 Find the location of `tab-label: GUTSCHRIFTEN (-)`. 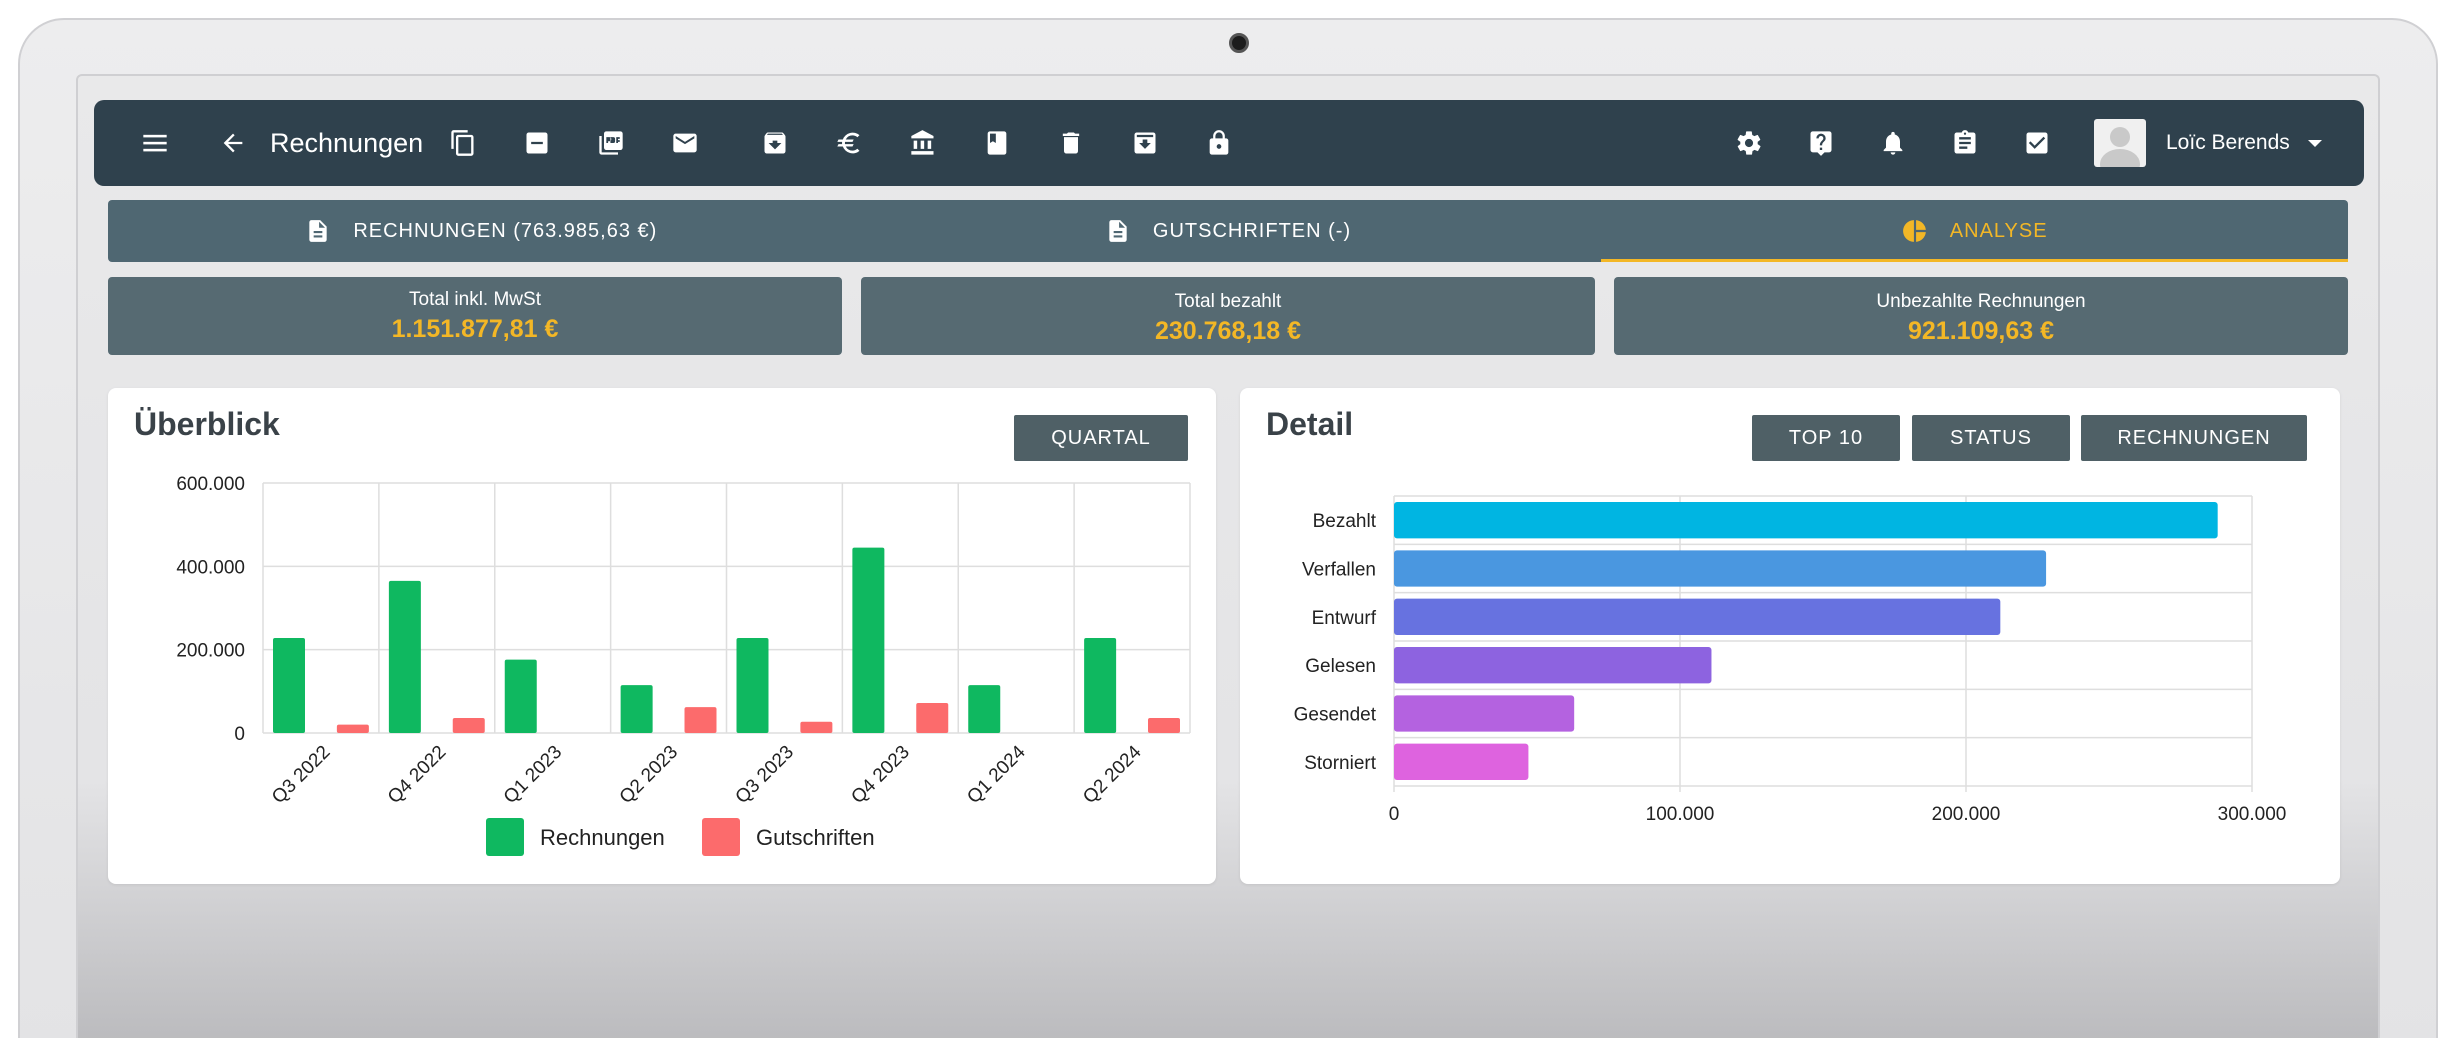

tab-label: GUTSCHRIFTEN (-) is located at coordinates (1252, 230).